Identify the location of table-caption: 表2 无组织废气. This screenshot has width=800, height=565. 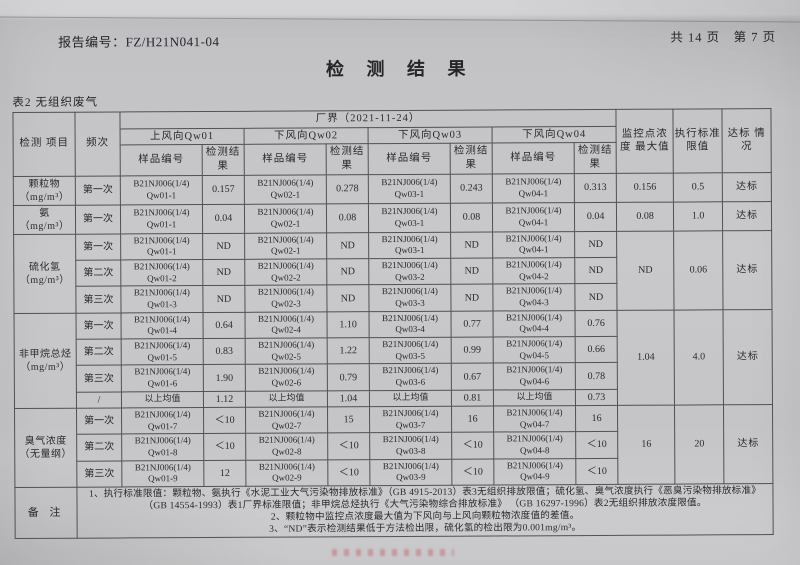
(55, 103).